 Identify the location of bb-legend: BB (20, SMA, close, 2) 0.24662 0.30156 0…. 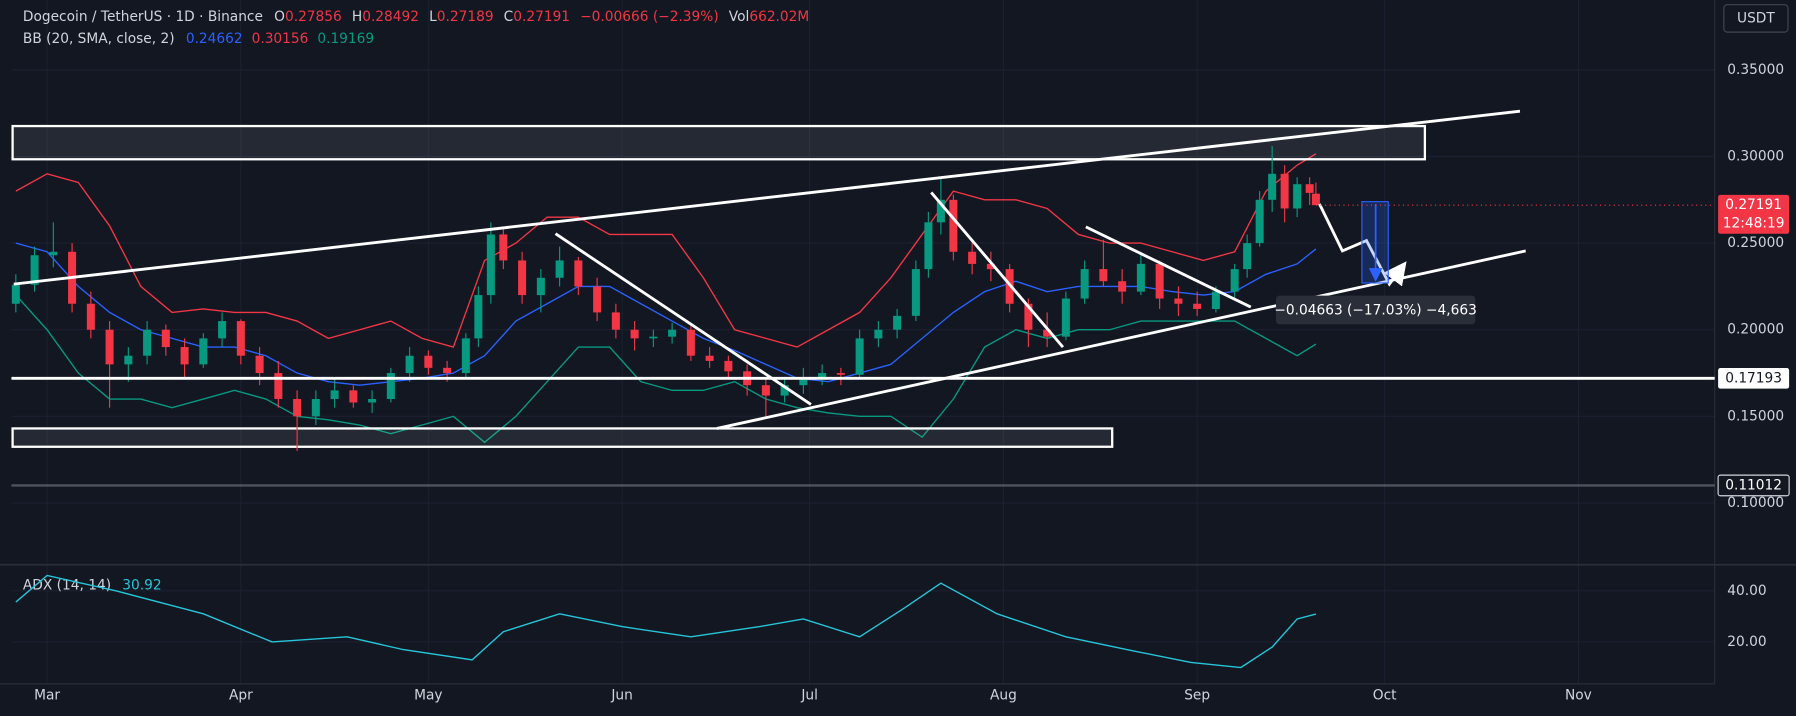
(198, 39).